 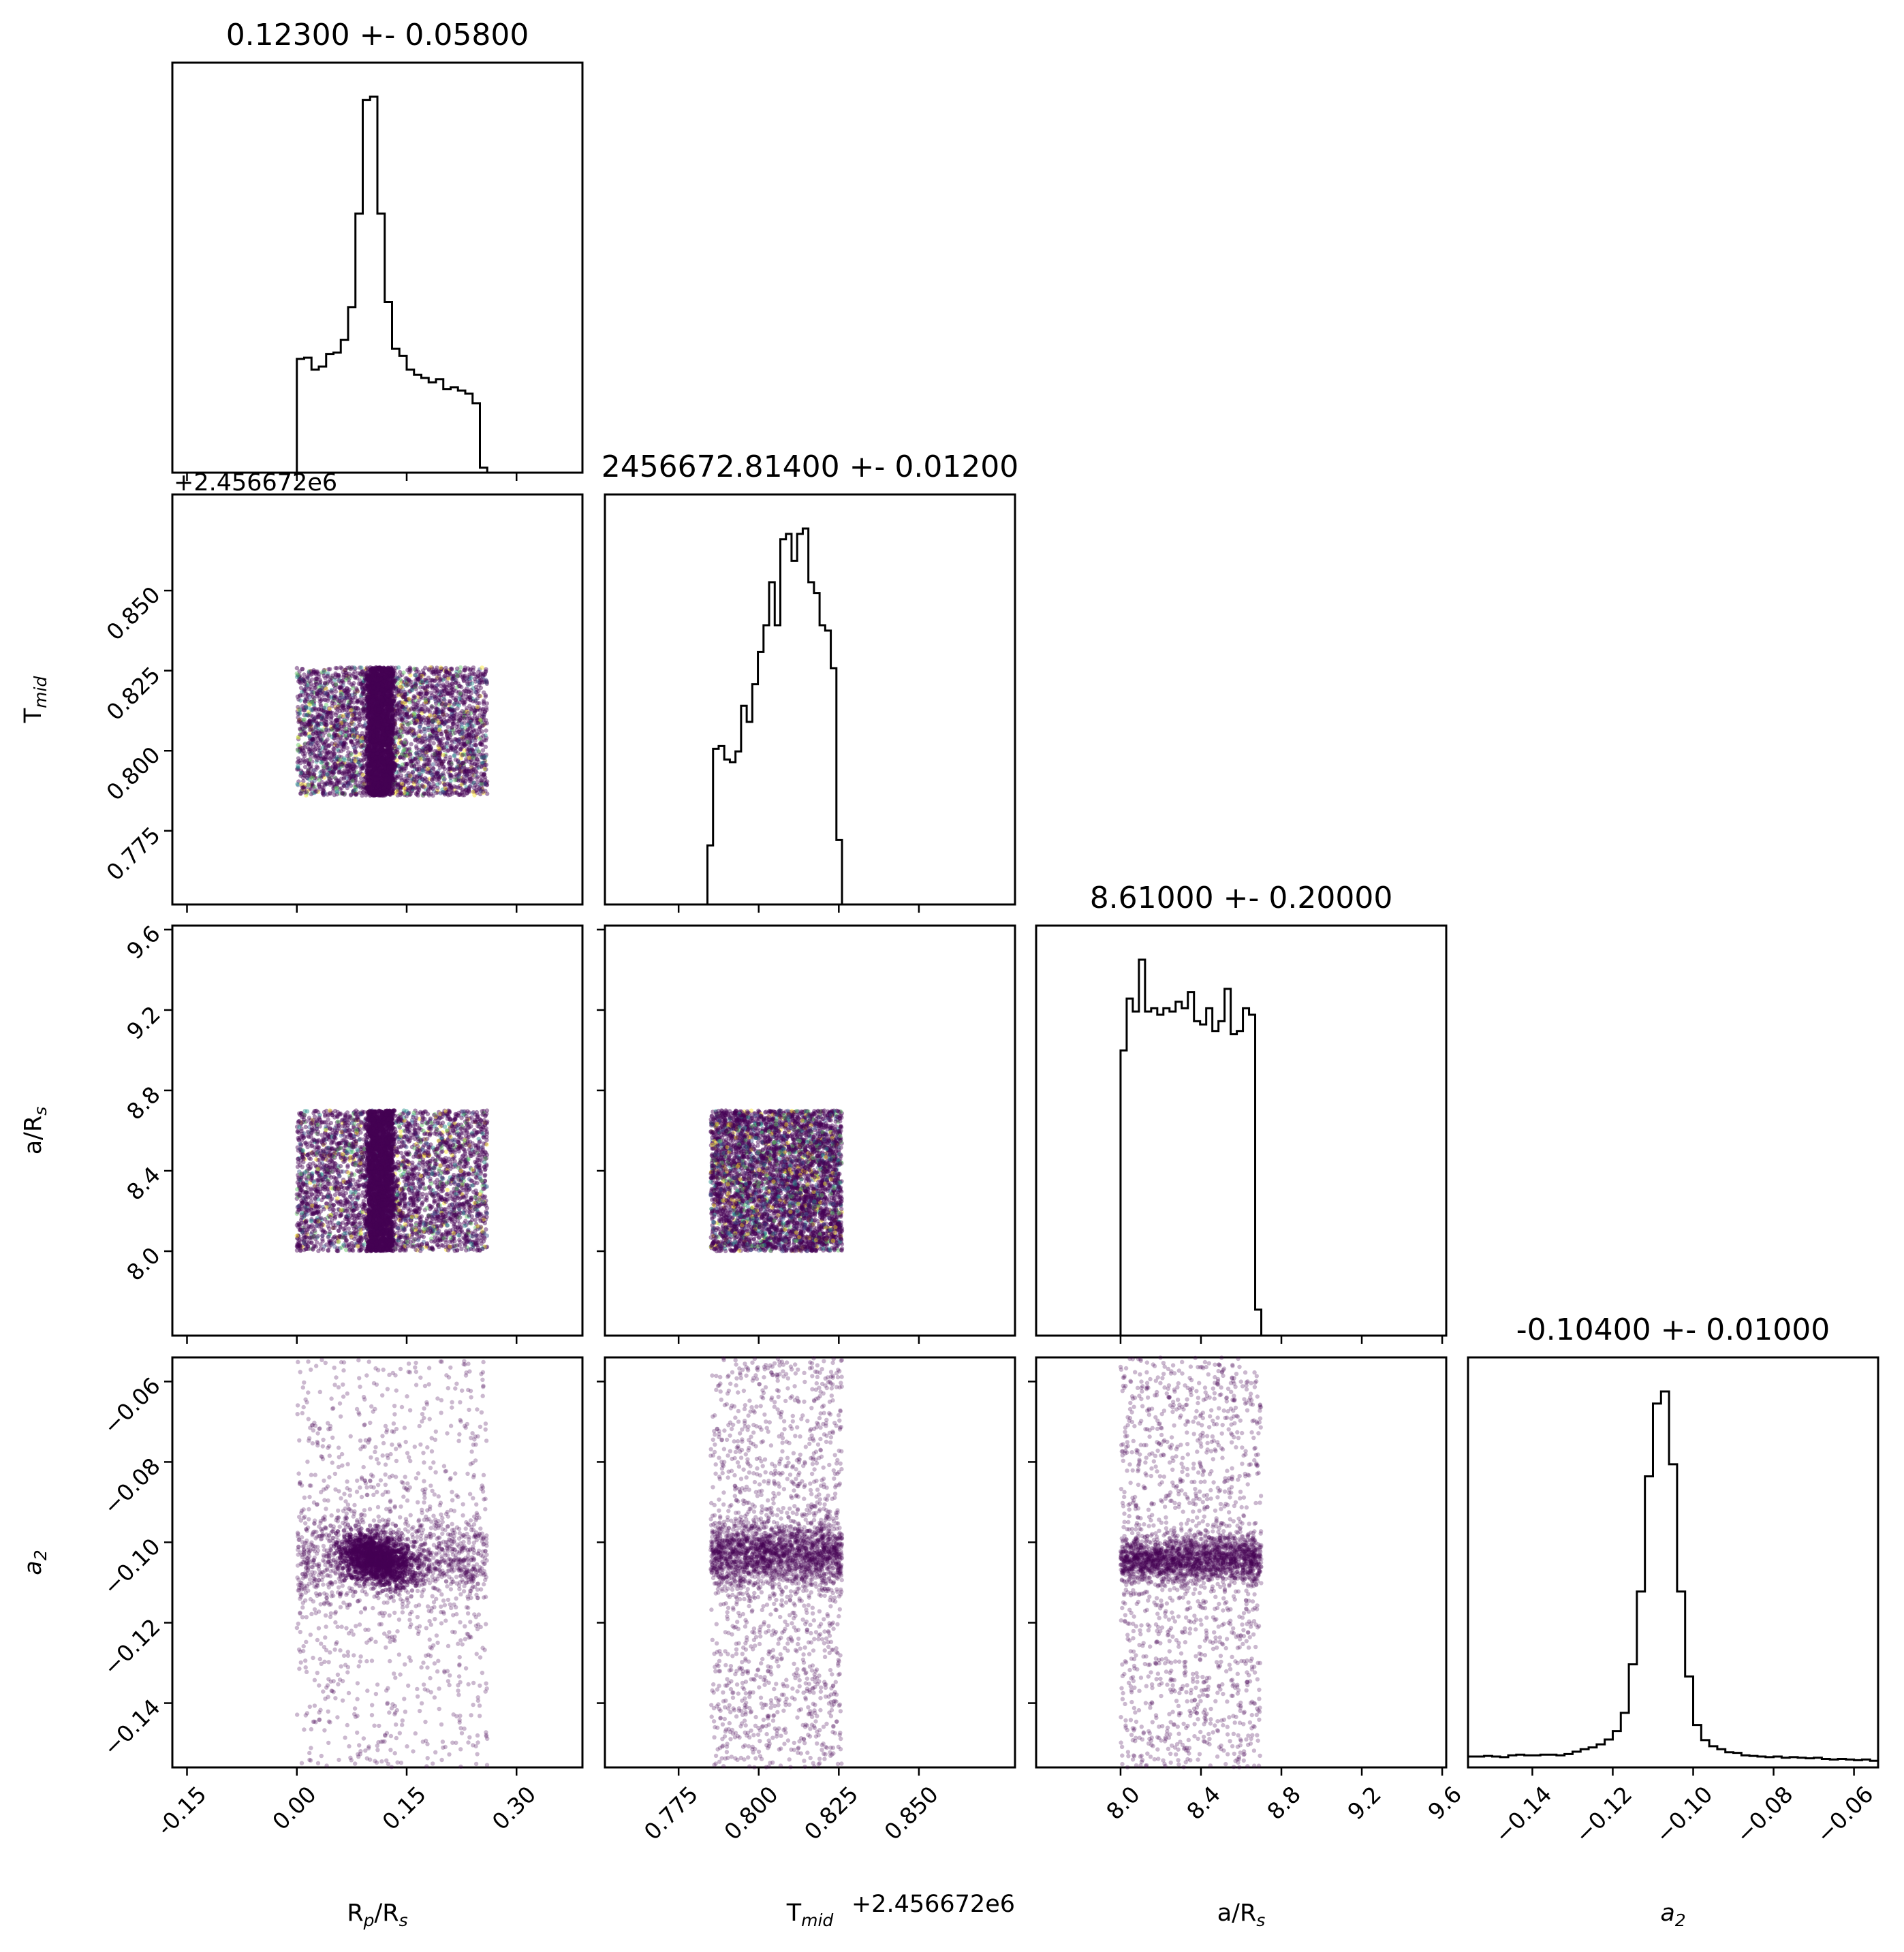 I want to click on y-tick-label-a2-0: −0.14, so click(x=132, y=1728).